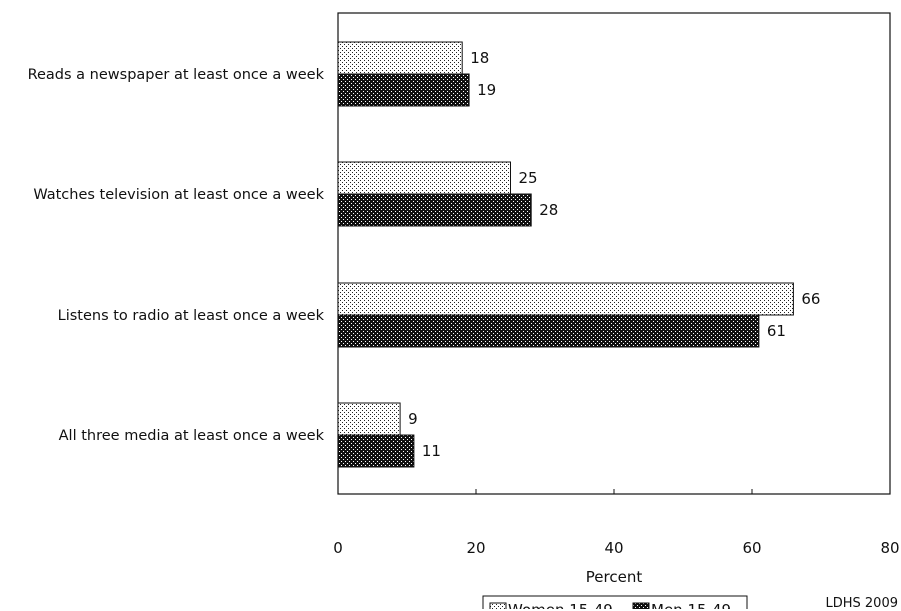 The width and height of the screenshot is (901, 611). I want to click on x-tick-label: 20, so click(475, 548).